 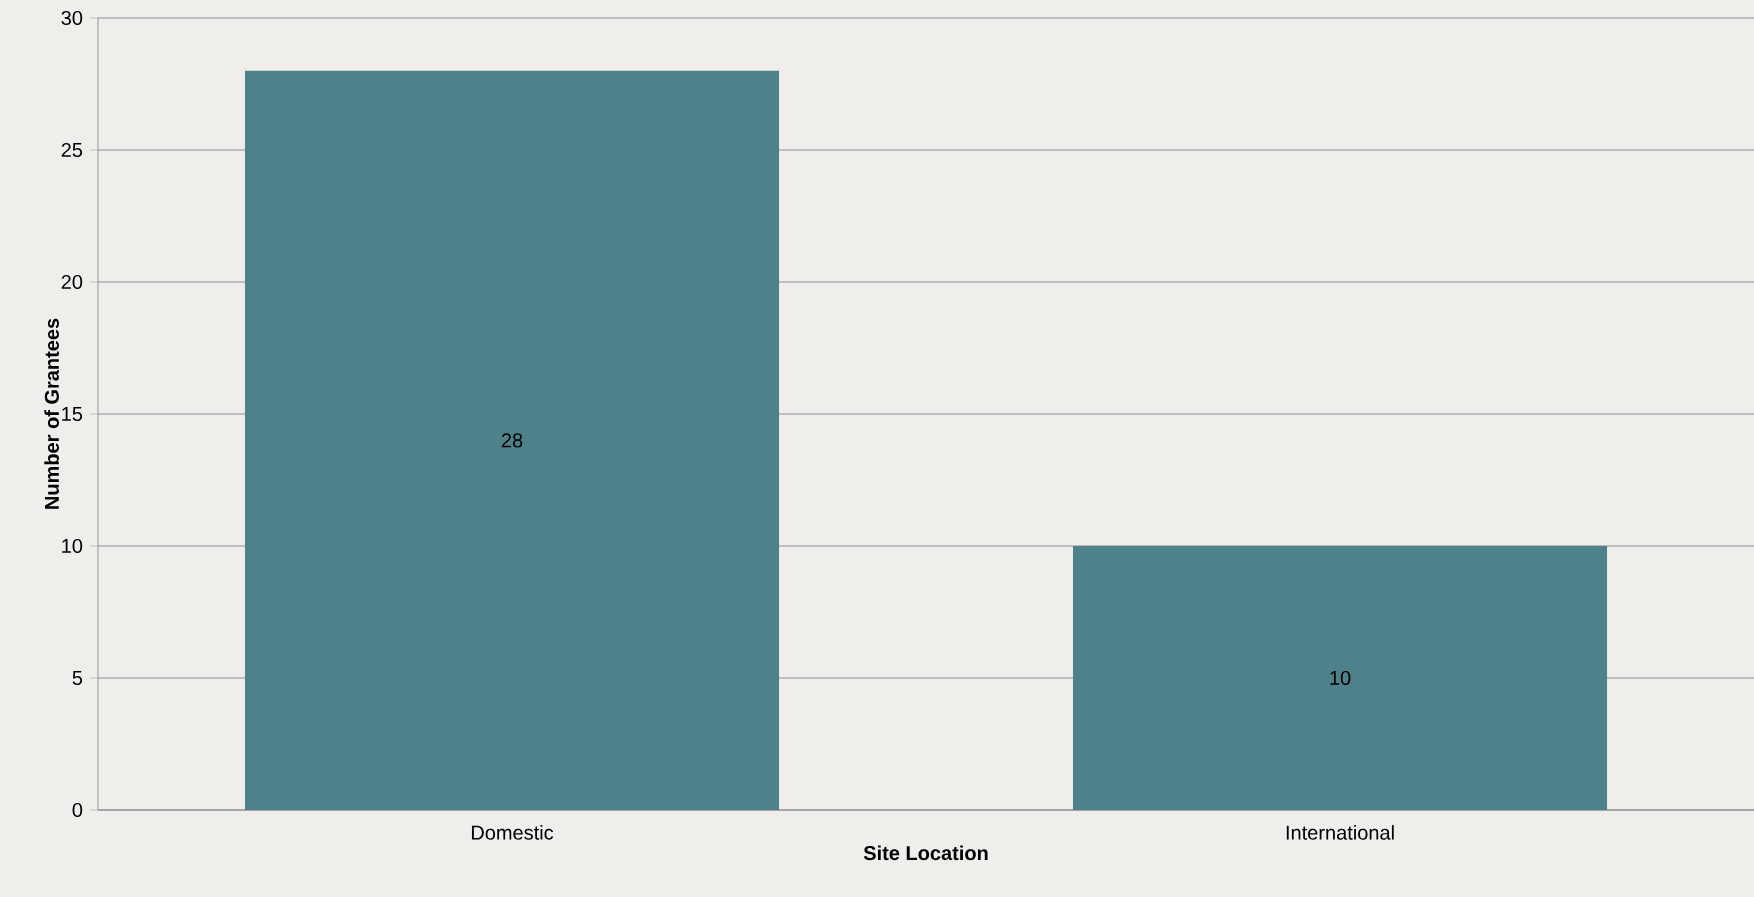 I want to click on x-tick-label: International, so click(x=1340, y=832).